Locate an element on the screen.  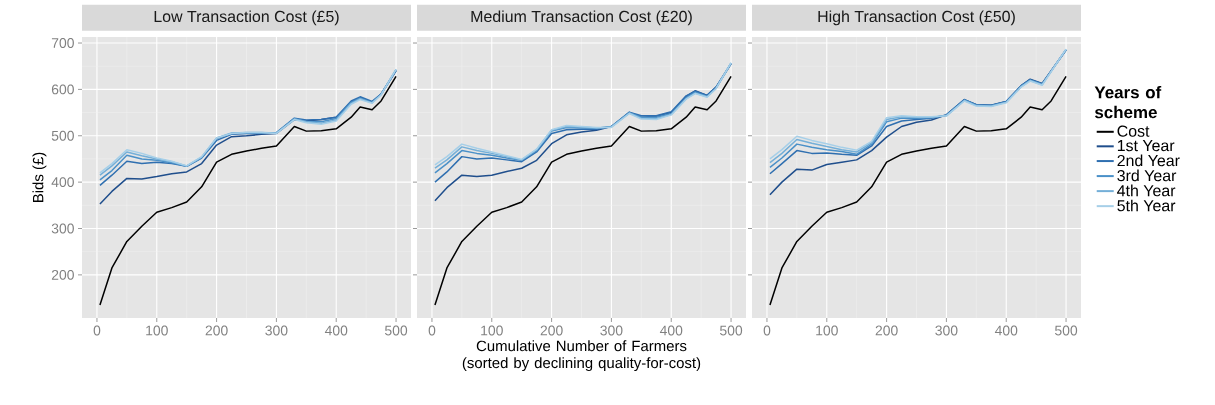
y-tick-label: 500 is located at coordinates (62, 135).